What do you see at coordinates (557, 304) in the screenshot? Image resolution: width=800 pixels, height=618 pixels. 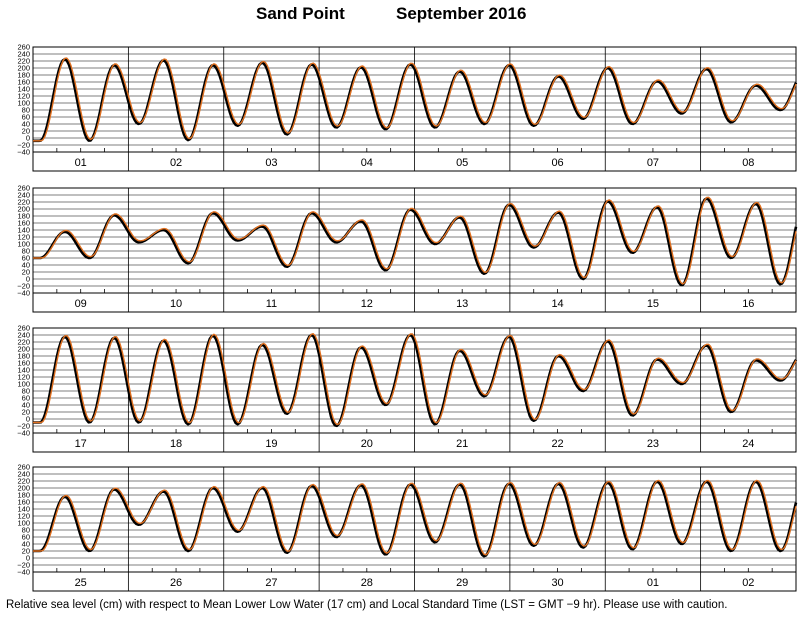 I see `day-label: 14` at bounding box center [557, 304].